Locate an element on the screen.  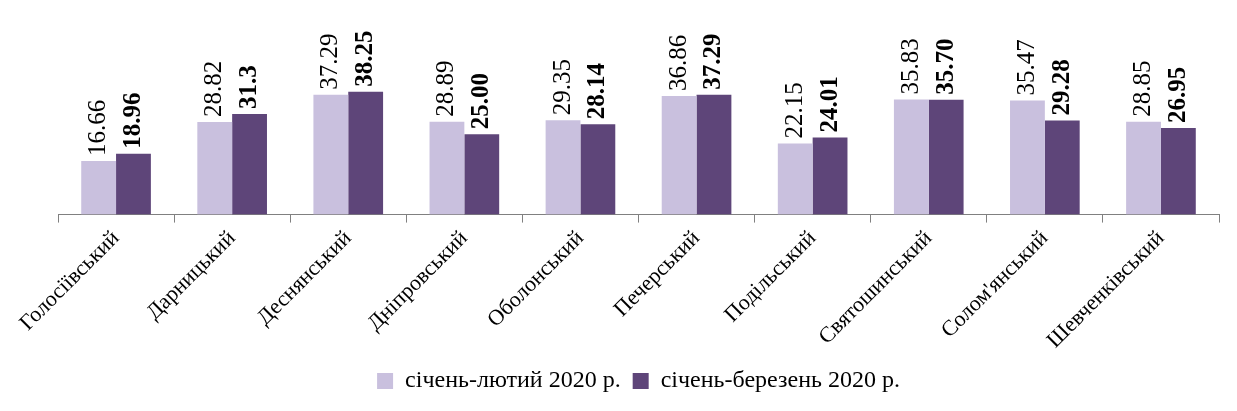
data-label: 35.83 is located at coordinates (909, 66).